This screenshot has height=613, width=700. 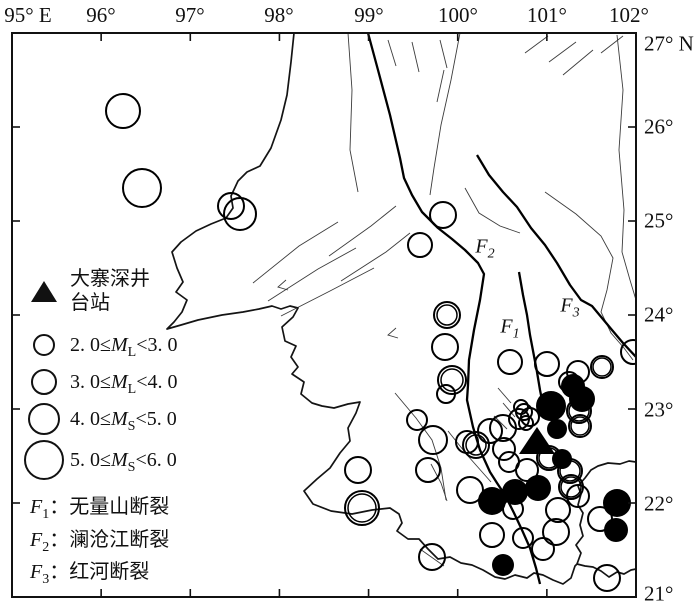 I want to click on right-axis-tick-label: 21°, so click(x=659, y=593).